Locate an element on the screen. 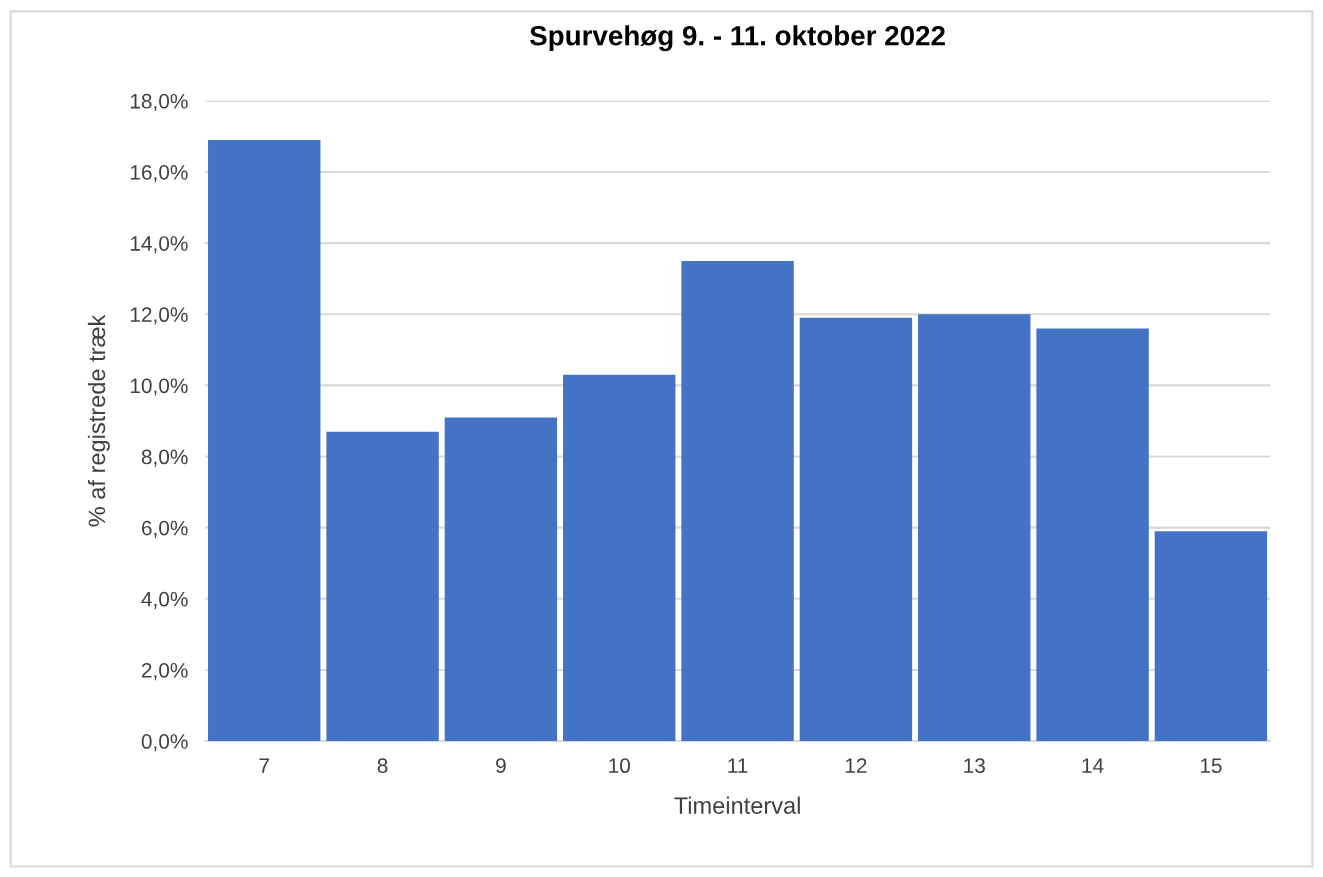  y-tick-label: 10,0% is located at coordinates (159, 387).